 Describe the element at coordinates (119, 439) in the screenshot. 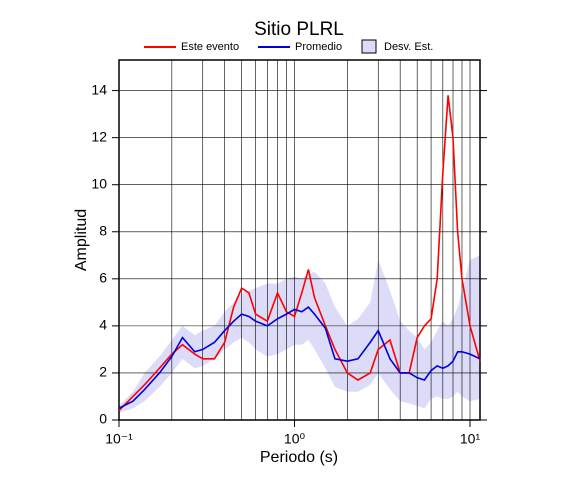

I see `x-tick-label: 10⁻¹` at that location.